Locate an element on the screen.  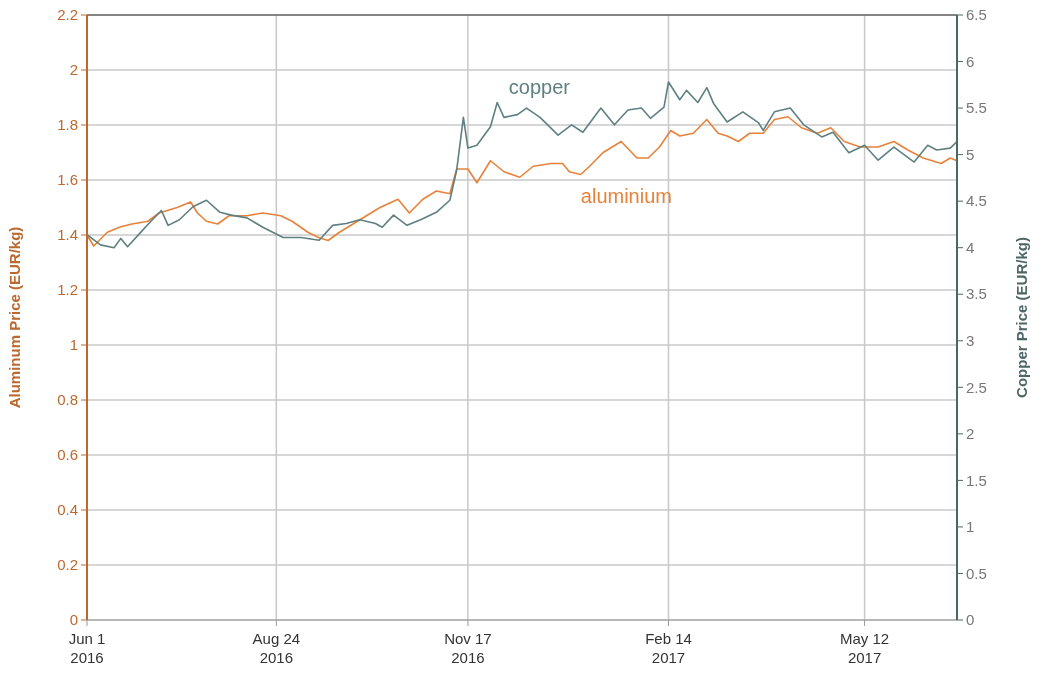
x-tick-label: Jun 1 2016 is located at coordinates (87, 648).